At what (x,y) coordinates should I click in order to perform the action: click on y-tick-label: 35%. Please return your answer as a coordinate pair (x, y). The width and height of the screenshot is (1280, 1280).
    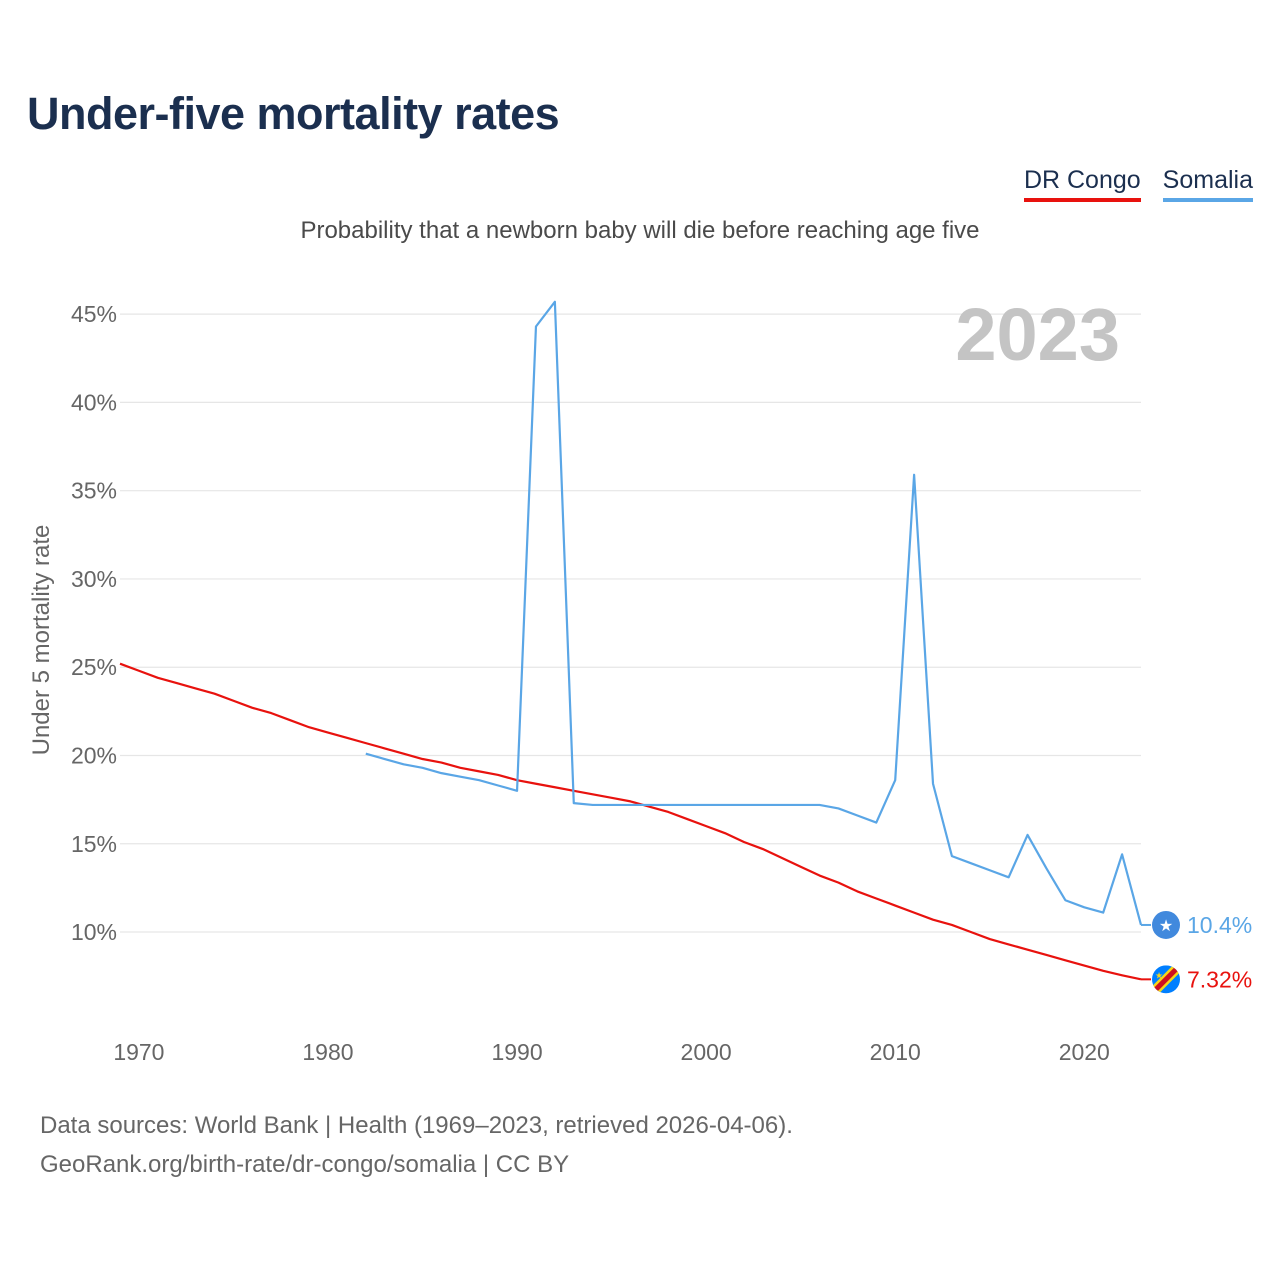
    Looking at the image, I should click on (94, 491).